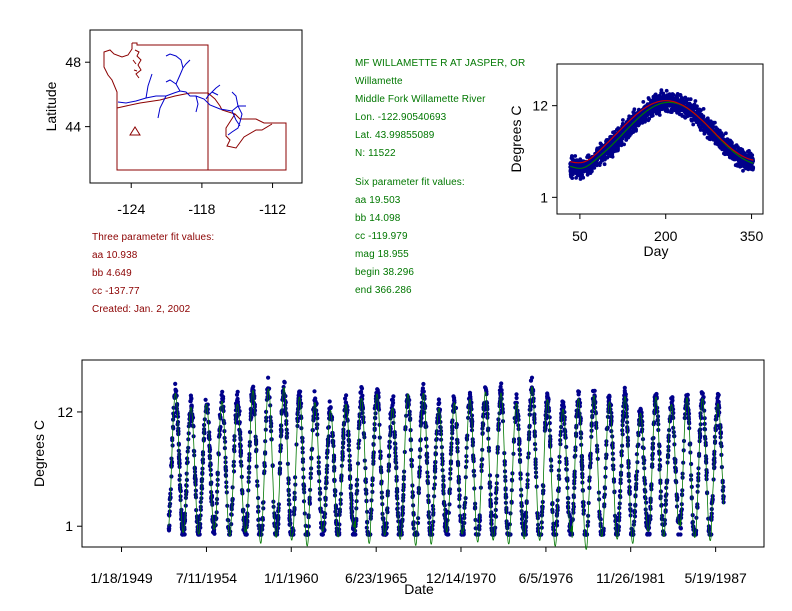 Image resolution: width=792 pixels, height=611 pixels. I want to click on x-tick-label: 200, so click(666, 236).